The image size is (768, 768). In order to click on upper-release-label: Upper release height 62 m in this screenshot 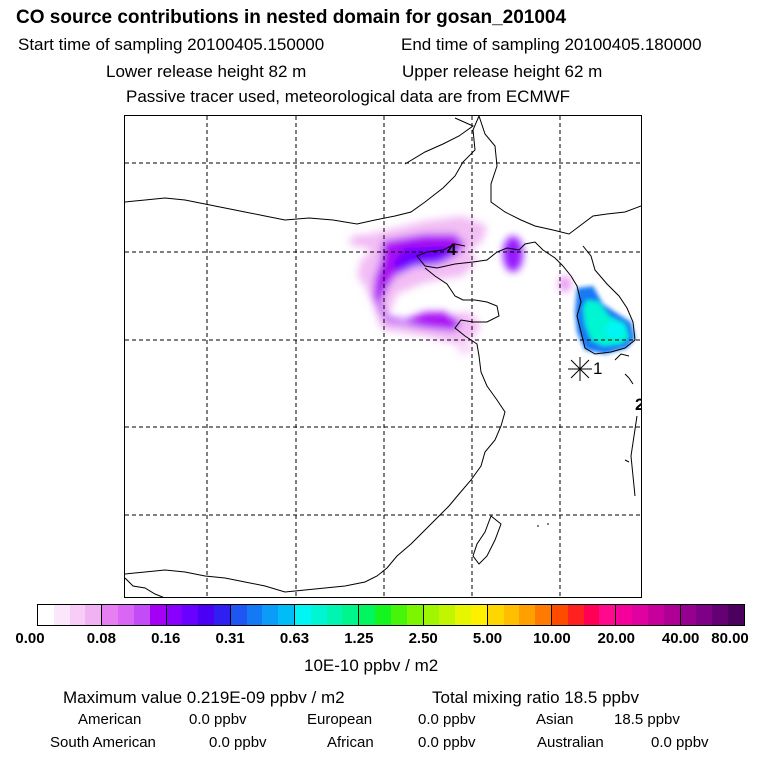, I will do `click(502, 71)`.